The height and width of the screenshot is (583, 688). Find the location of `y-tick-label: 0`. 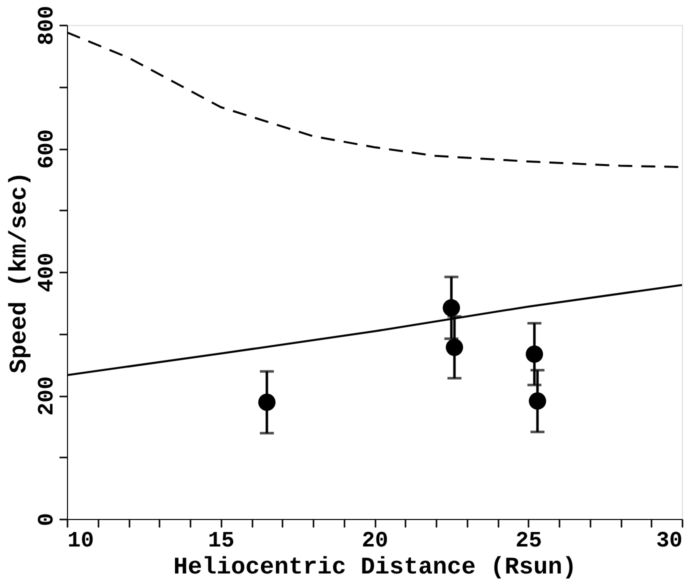

y-tick-label: 0 is located at coordinates (47, 519).